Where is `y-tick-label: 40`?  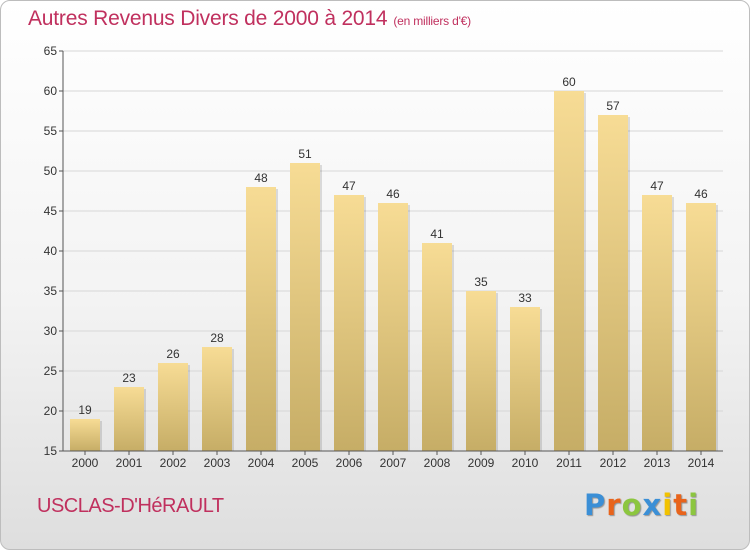
y-tick-label: 40 is located at coordinates (51, 251).